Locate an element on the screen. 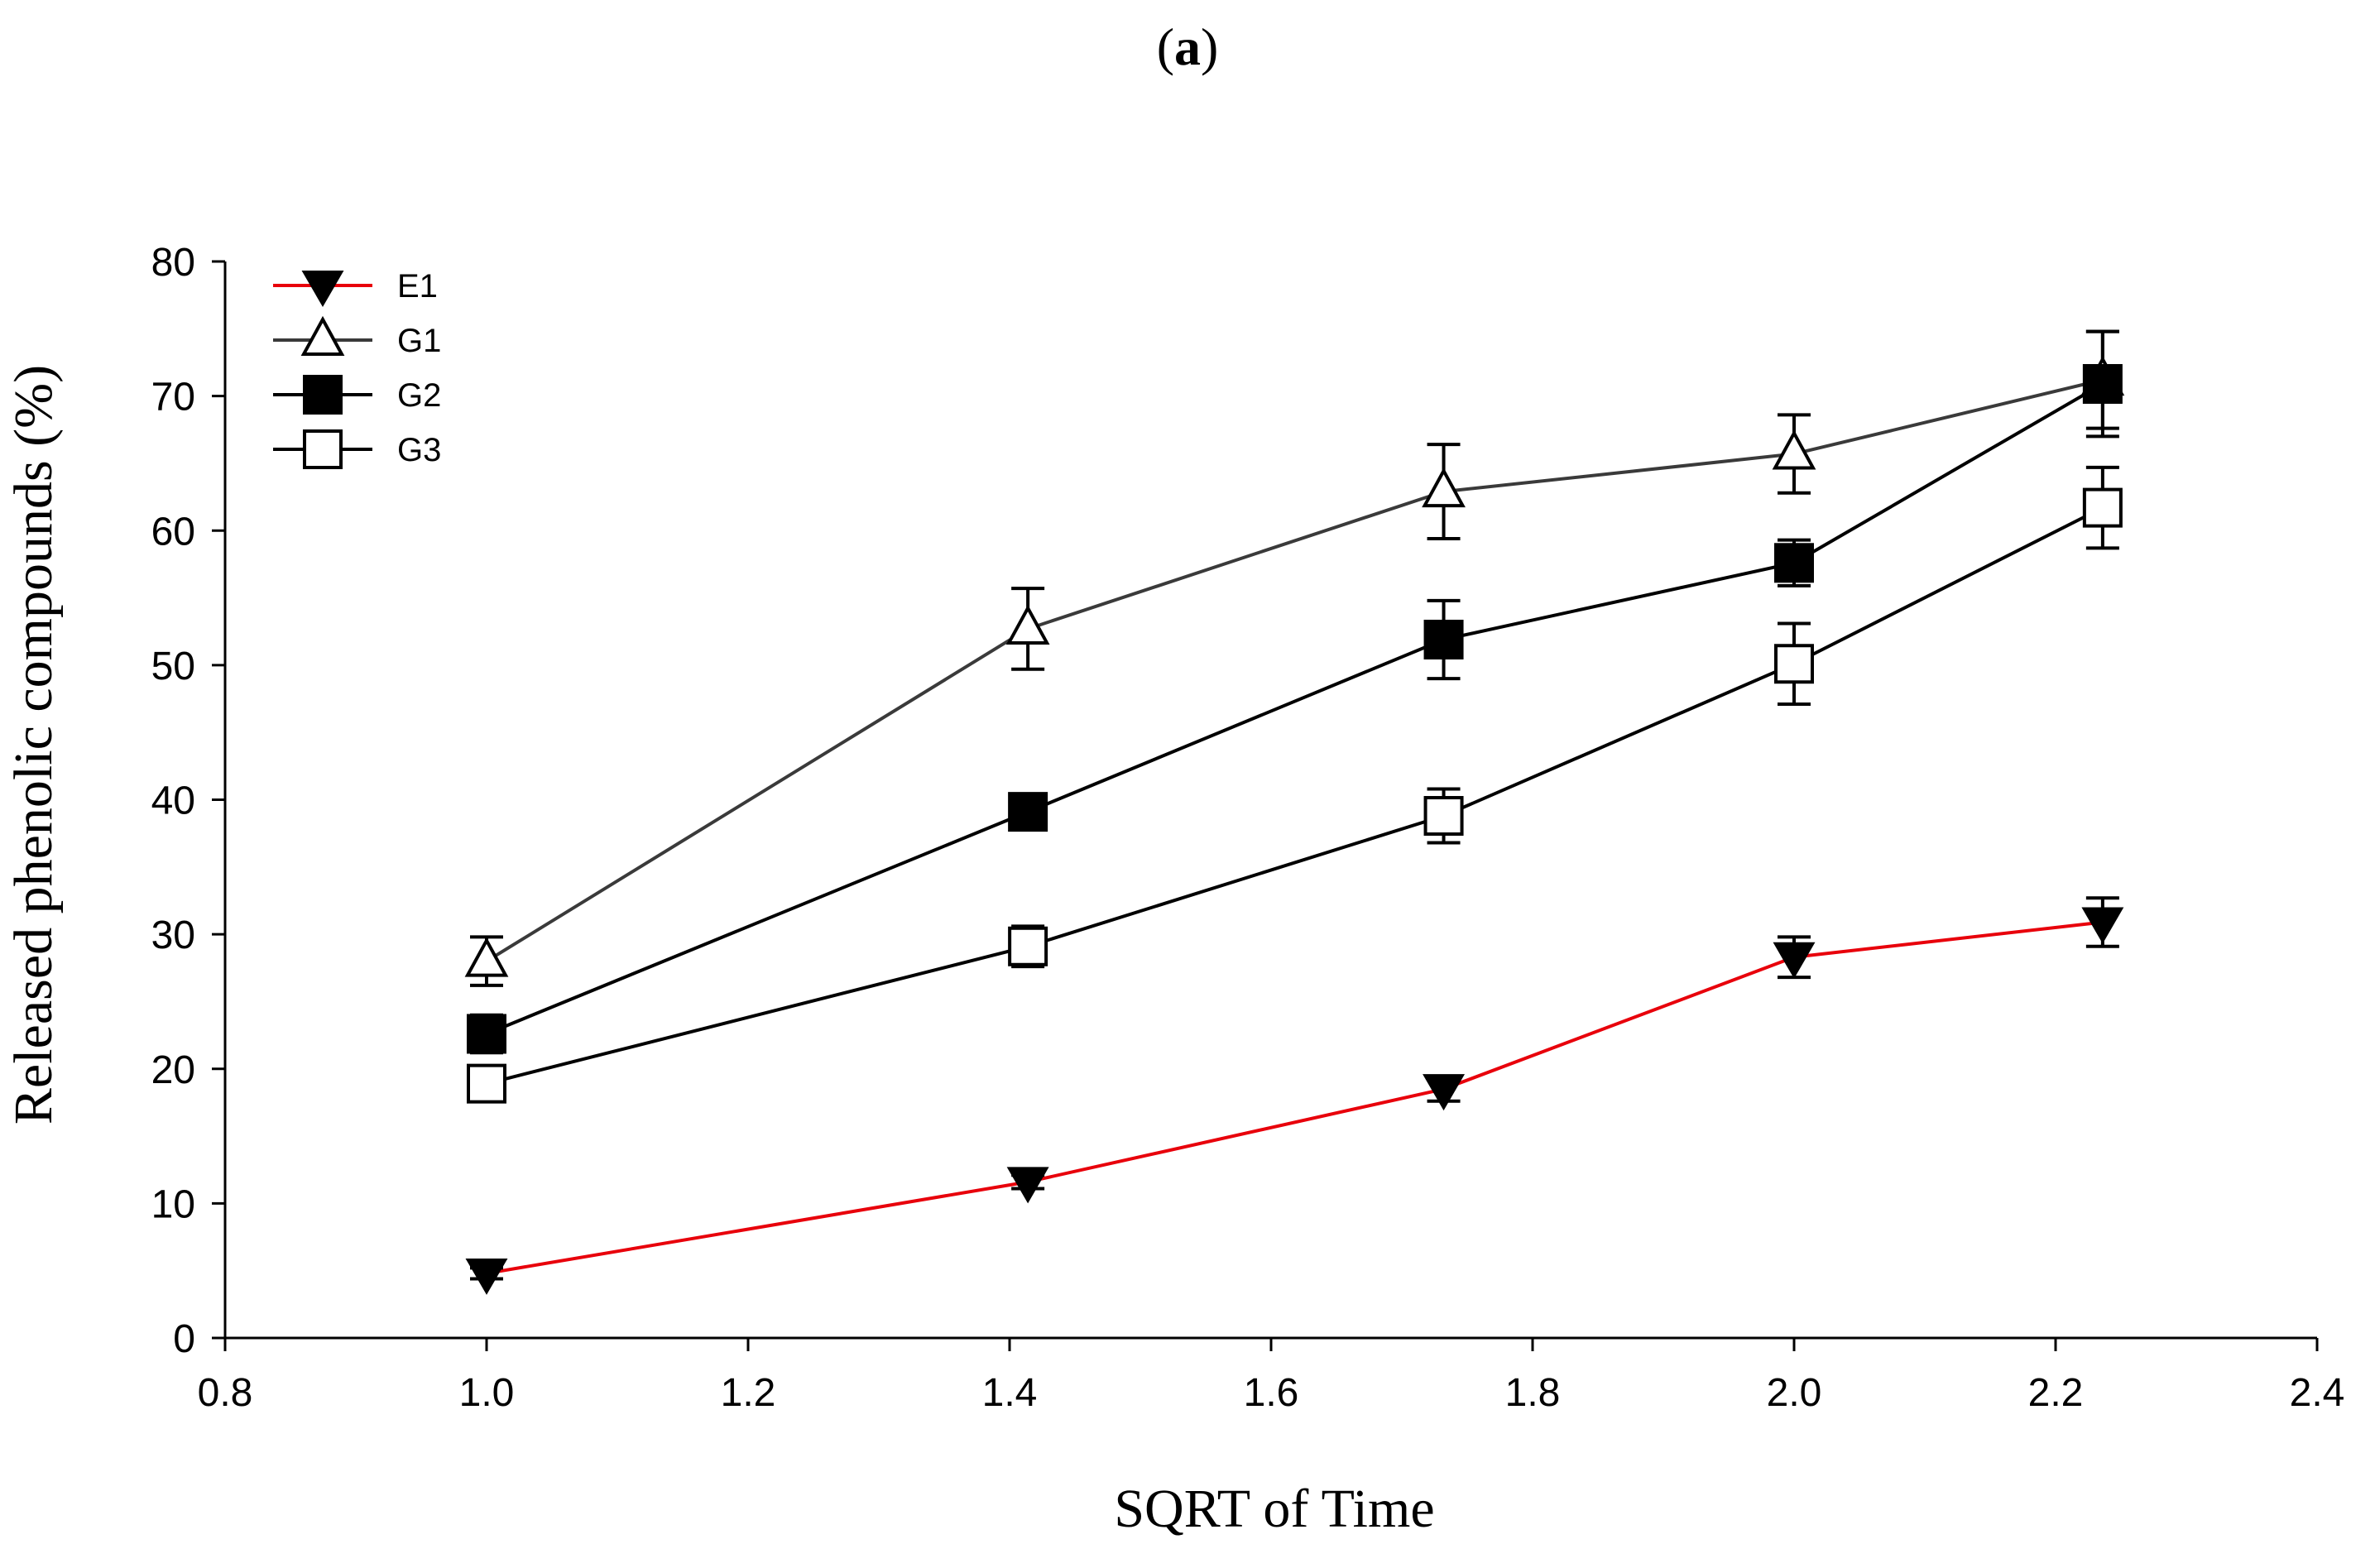 The image size is (2375, 1568). legend-label-e1: E1 is located at coordinates (417, 286).